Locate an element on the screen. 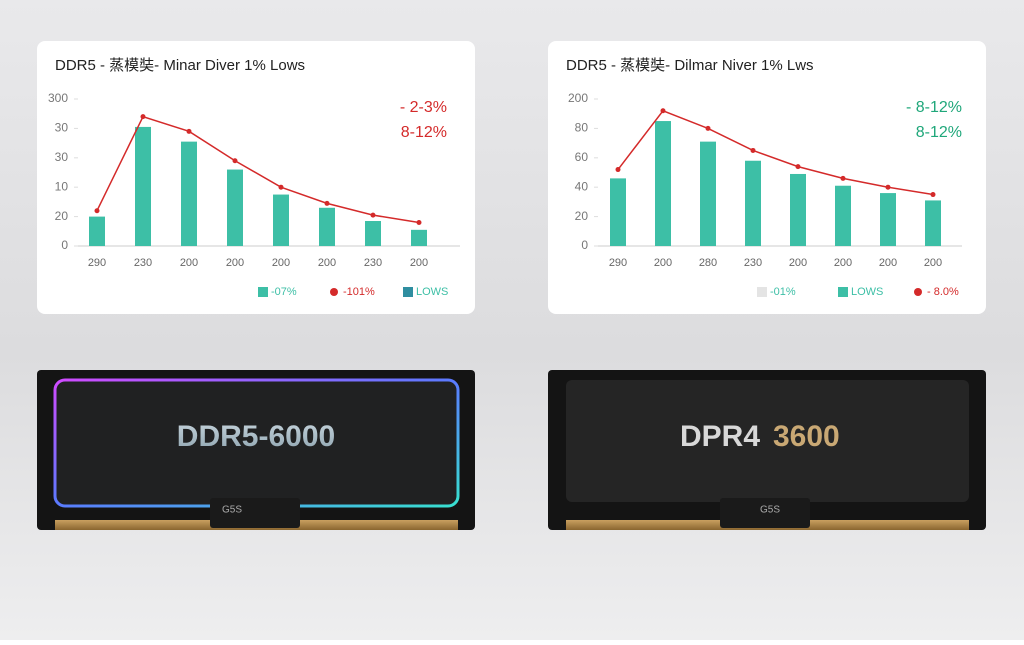  module-label-part: 3600 is located at coordinates (806, 436).